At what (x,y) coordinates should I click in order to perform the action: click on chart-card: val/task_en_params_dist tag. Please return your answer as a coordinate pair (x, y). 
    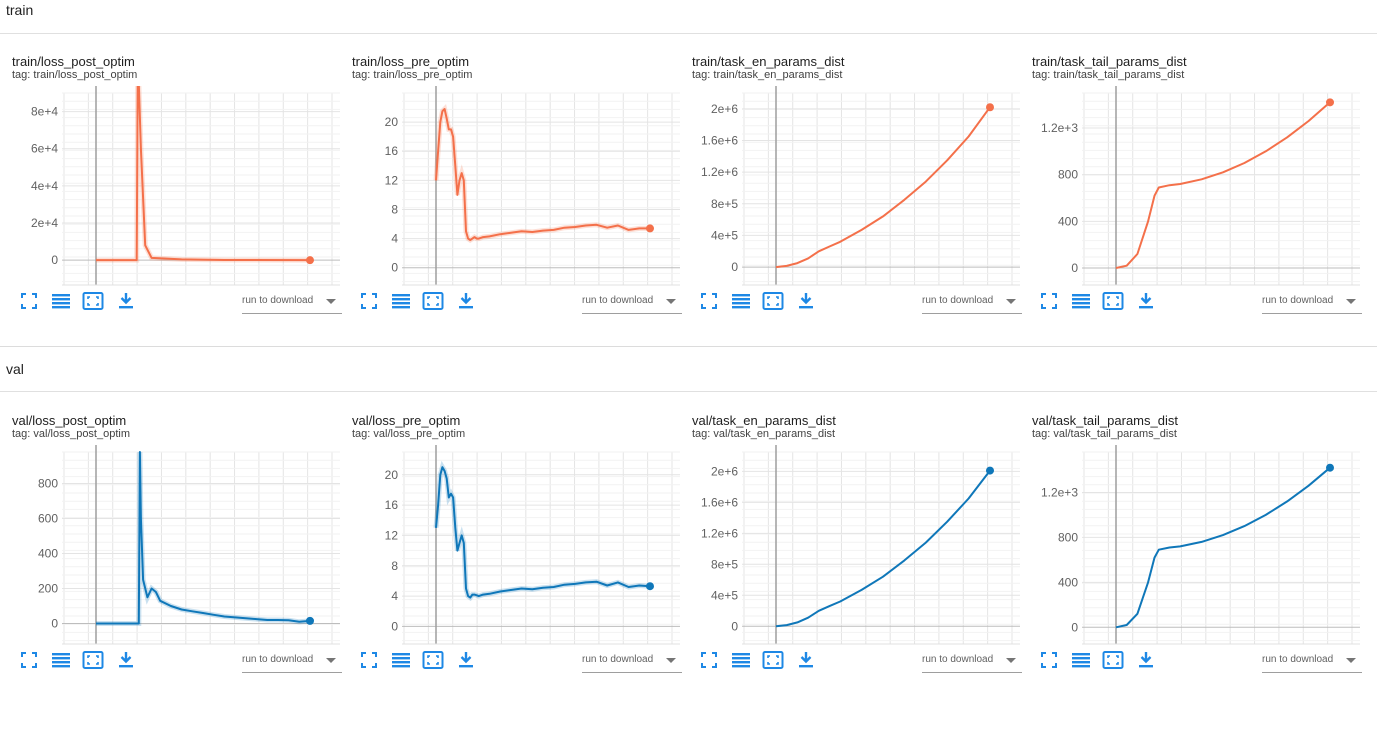
    Looking at the image, I should click on (851, 573).